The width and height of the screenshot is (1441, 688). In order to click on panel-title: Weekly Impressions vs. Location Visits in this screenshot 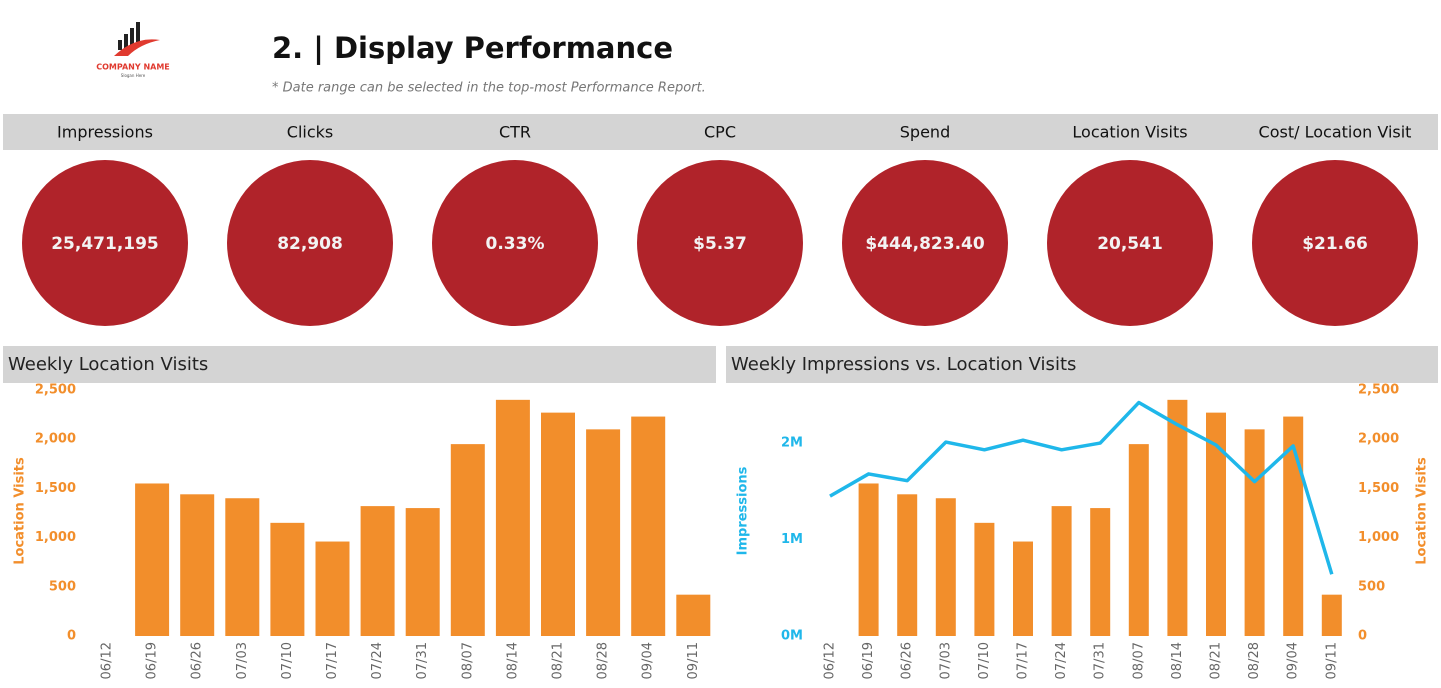, I will do `click(903, 364)`.